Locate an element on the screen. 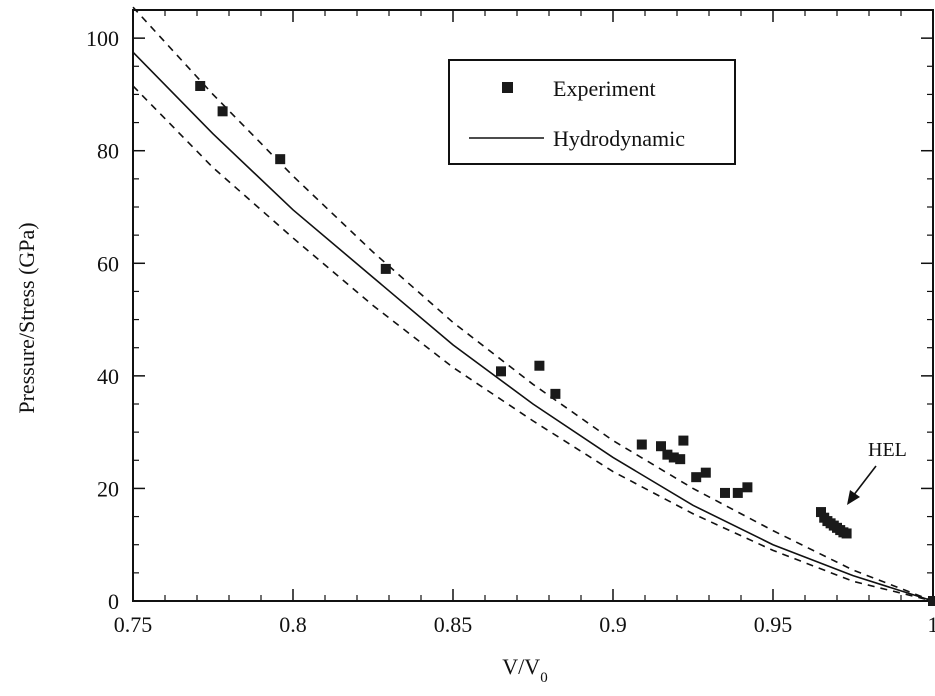 The image size is (935, 696). y-tick-label: 40 is located at coordinates (108, 376).